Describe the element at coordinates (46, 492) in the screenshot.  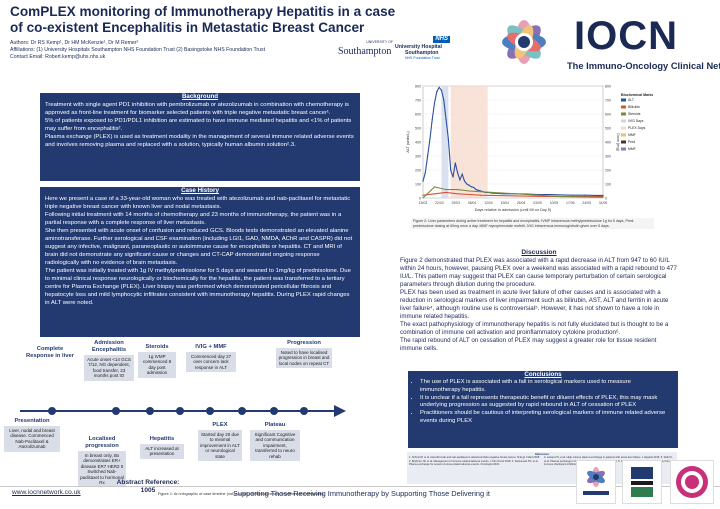
I see `footer-website-link: www.iocnnetwork.co.uk` at that location.